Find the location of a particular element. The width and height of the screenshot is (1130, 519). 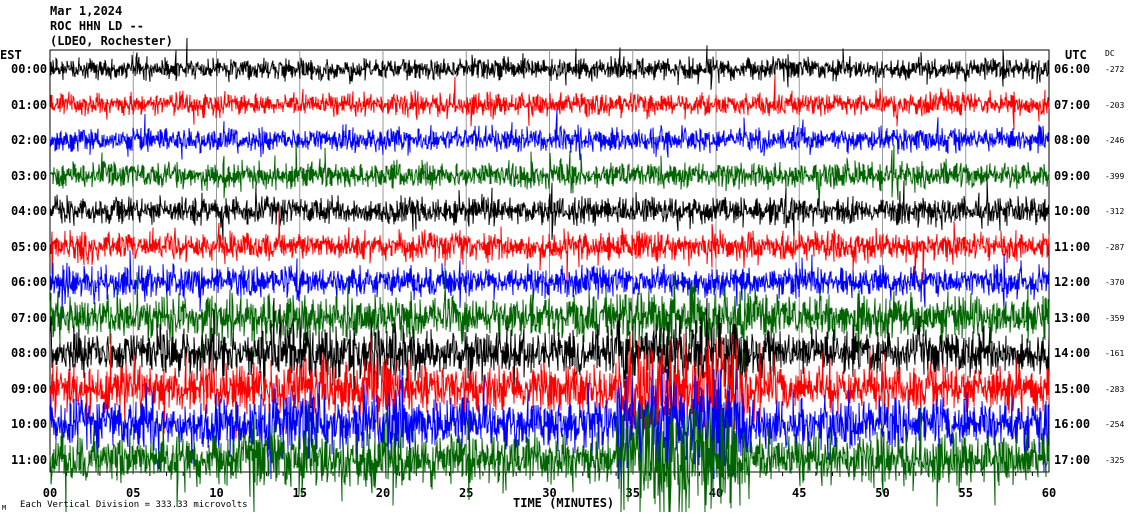

est-hour-label: 04:00 is located at coordinates (29, 211).